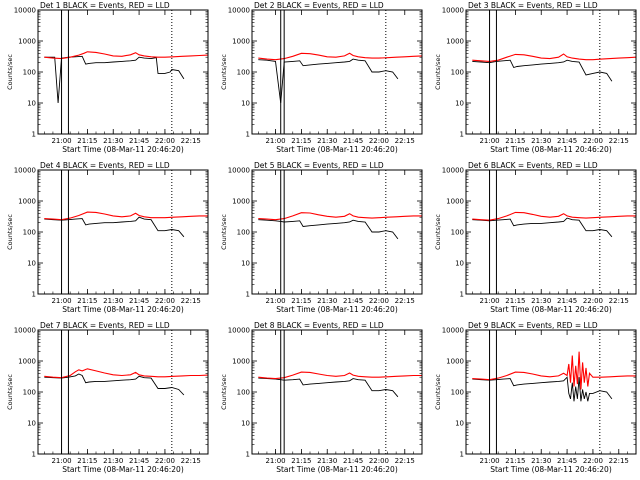 The image size is (640, 480). Describe the element at coordinates (533, 5) in the screenshot. I see `panel-title: Det 3 BLACK = Events, RED = LLD` at that location.